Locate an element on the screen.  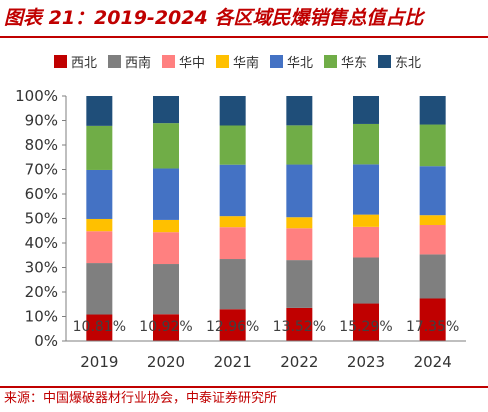
legend: 西北 西南 华中 华南 华北 华东 东北 is located at coordinates (237, 63).